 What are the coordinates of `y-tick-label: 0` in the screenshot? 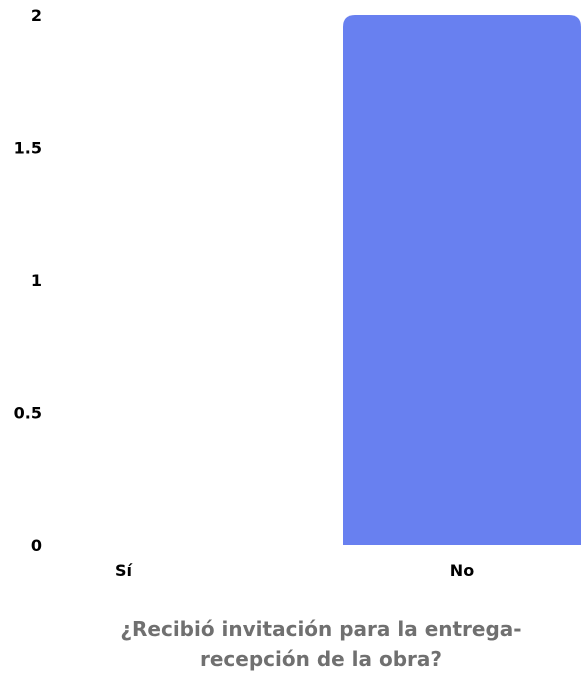 It's located at (36, 545).